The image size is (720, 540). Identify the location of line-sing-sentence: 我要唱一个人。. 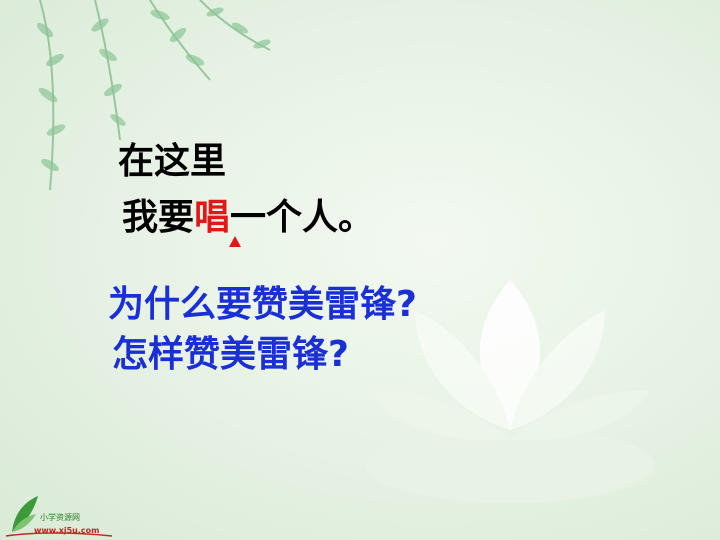
(248, 214).